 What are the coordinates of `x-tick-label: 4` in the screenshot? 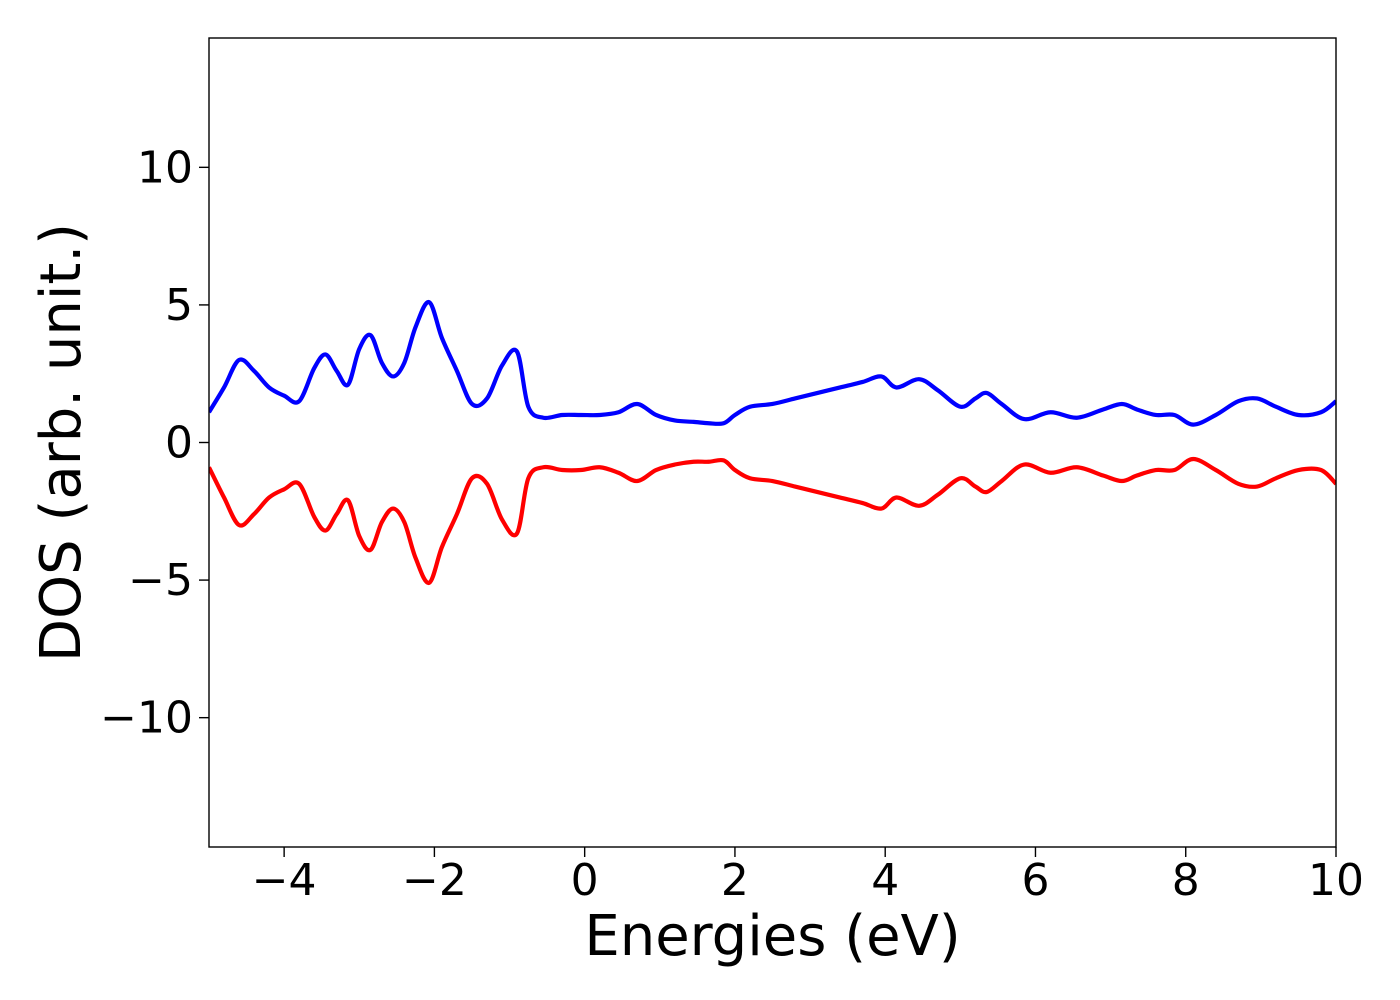 It's located at (885, 880).